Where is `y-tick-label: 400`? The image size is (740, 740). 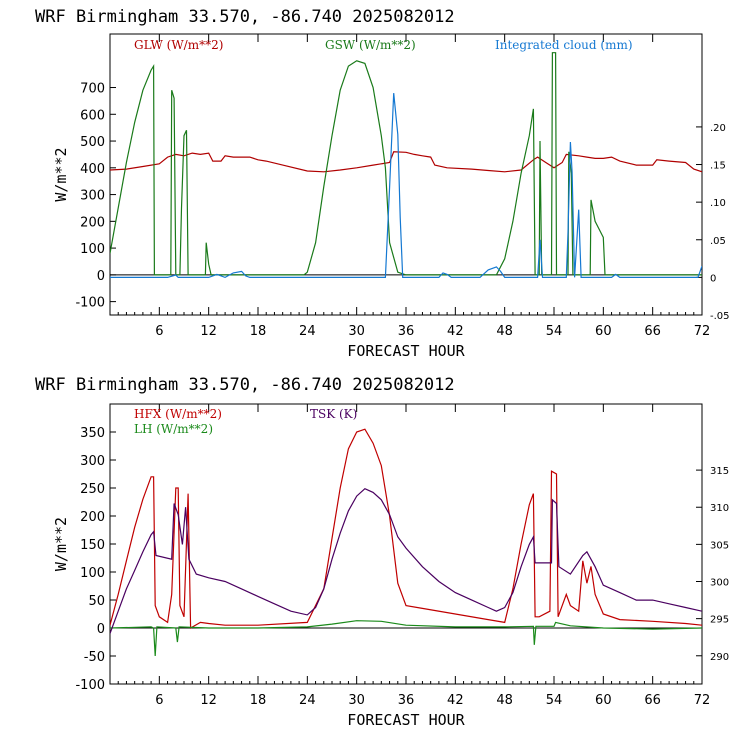
y-tick-label: 400 is located at coordinates (92, 169).